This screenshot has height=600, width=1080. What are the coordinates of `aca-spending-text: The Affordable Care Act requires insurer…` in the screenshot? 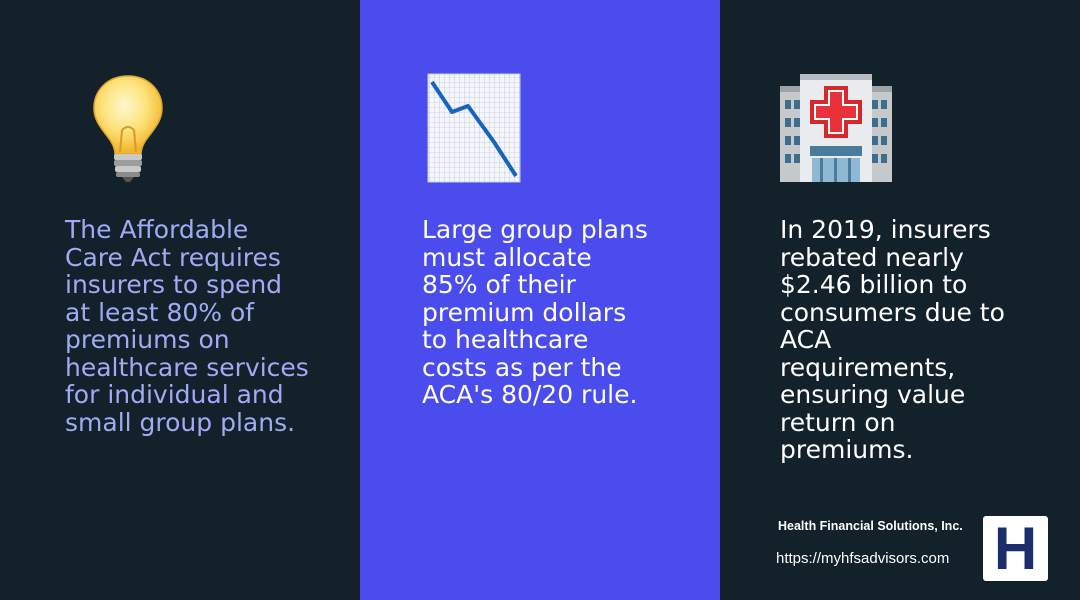 It's located at (187, 326).